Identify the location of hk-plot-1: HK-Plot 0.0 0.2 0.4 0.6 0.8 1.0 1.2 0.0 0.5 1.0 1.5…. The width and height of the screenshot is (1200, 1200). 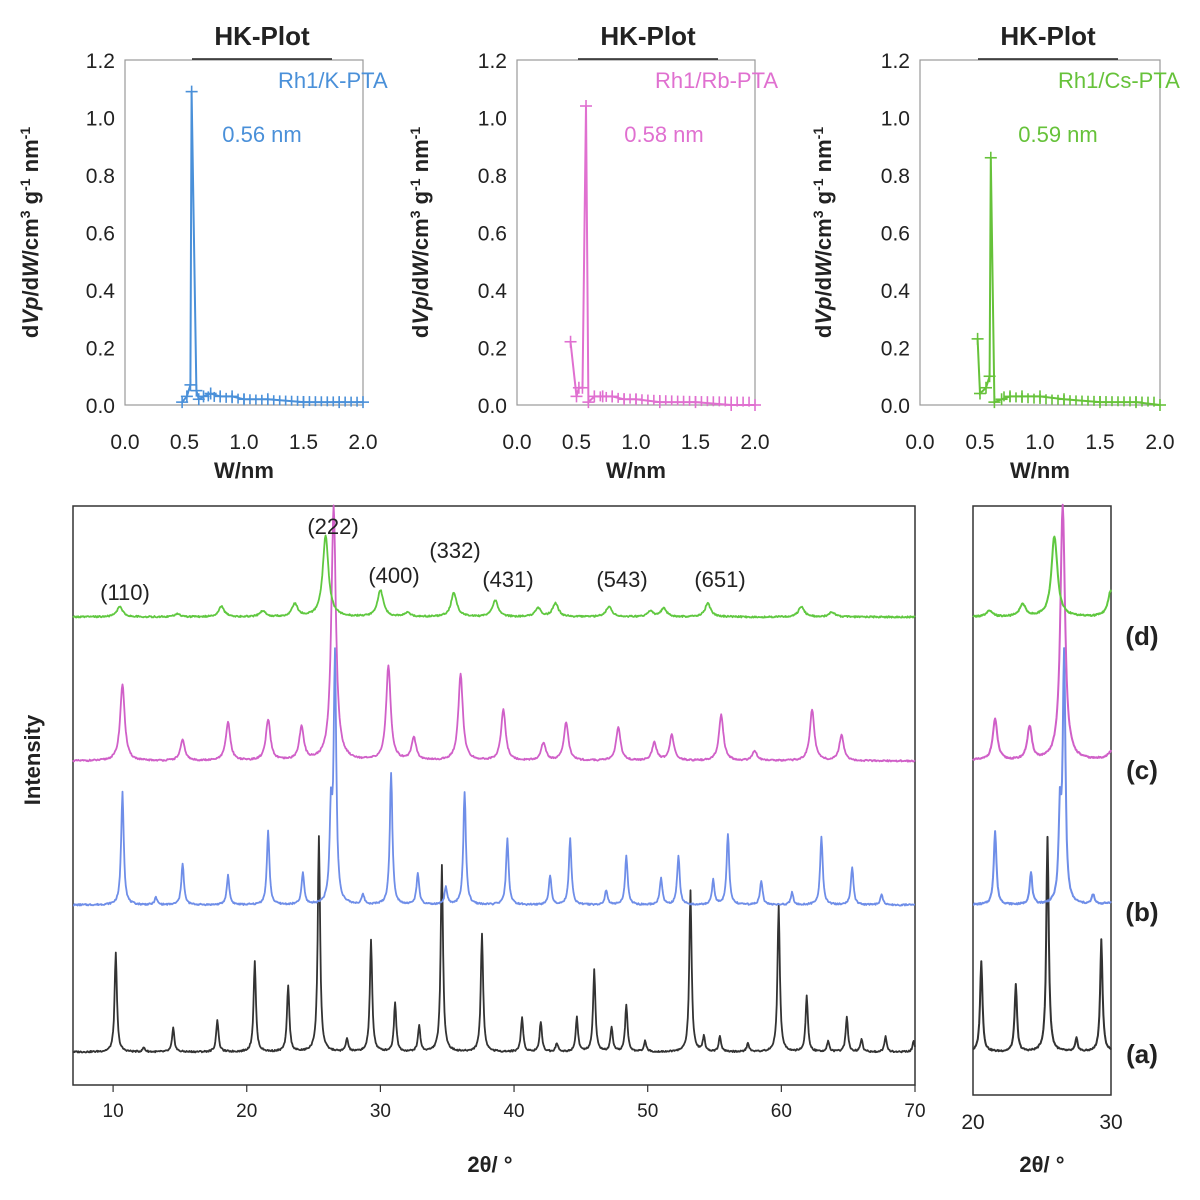
(202, 252).